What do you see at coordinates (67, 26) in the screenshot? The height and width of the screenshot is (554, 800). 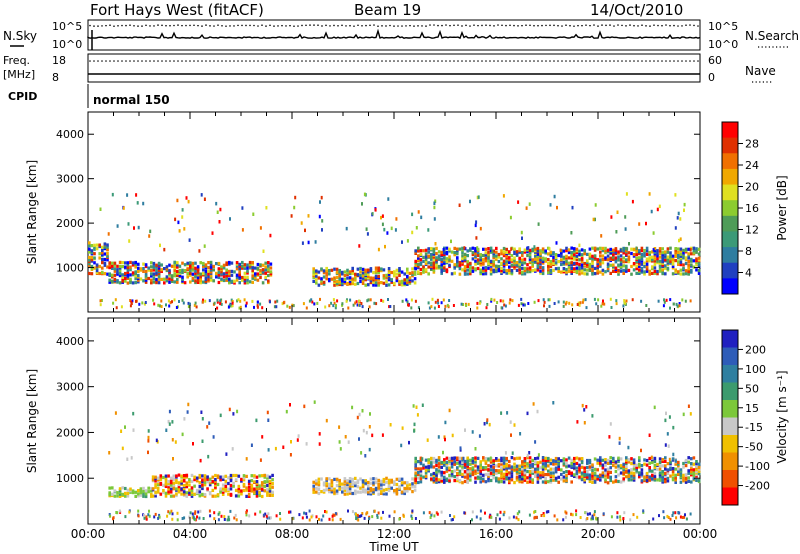 I see `nsky-tick-top: 10^5` at bounding box center [67, 26].